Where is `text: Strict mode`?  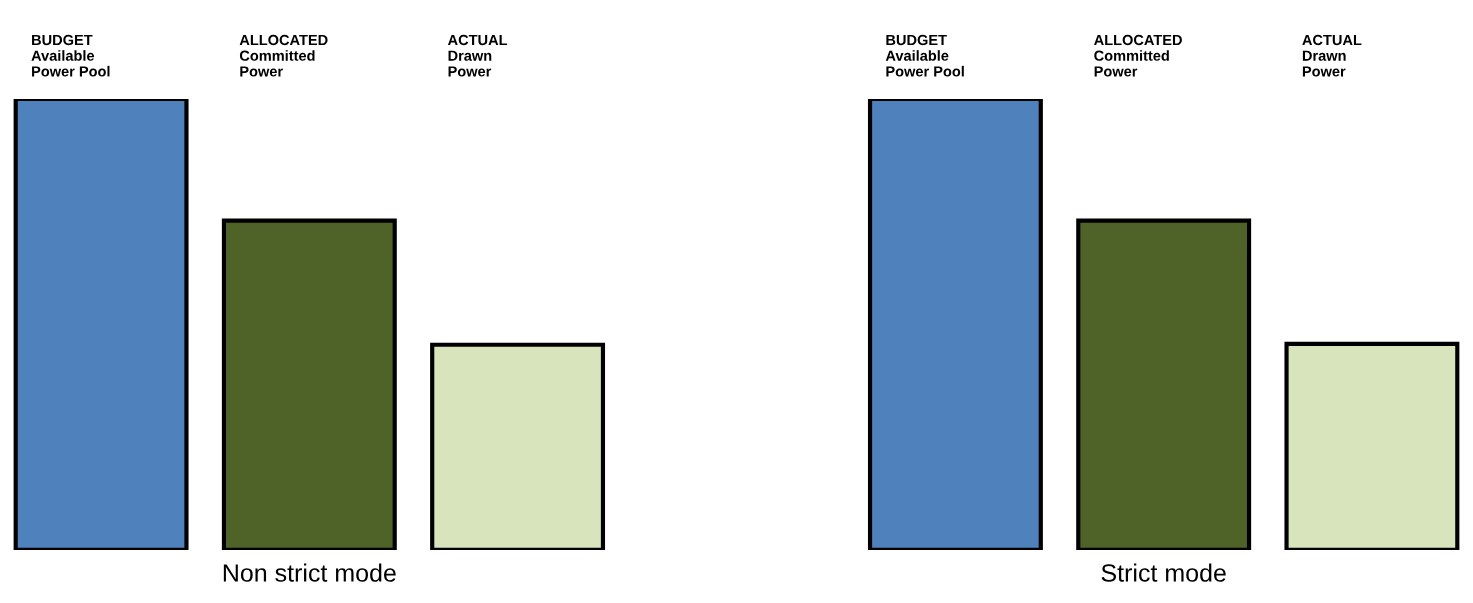 text: Strict mode is located at coordinates (1163, 572).